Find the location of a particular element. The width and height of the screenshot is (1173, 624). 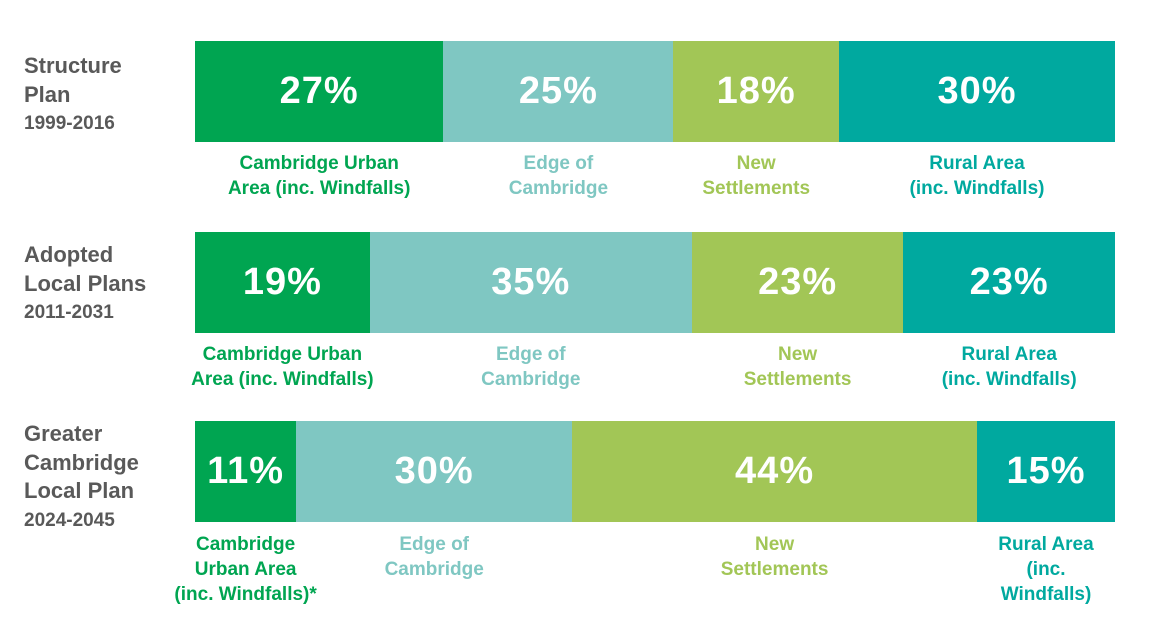

value-label: 44% is located at coordinates (775, 471).